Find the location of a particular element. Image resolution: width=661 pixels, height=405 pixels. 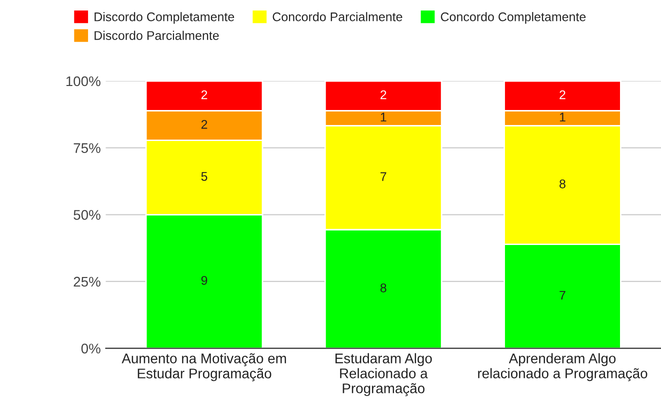

y-tick-label: 100% is located at coordinates (83, 81).